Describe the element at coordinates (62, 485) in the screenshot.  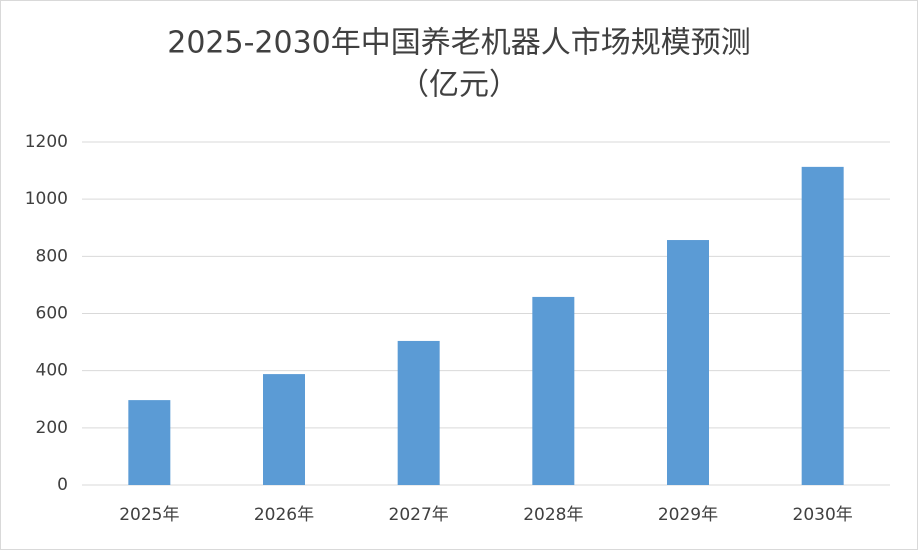
I see `y-tick-label: 0` at that location.